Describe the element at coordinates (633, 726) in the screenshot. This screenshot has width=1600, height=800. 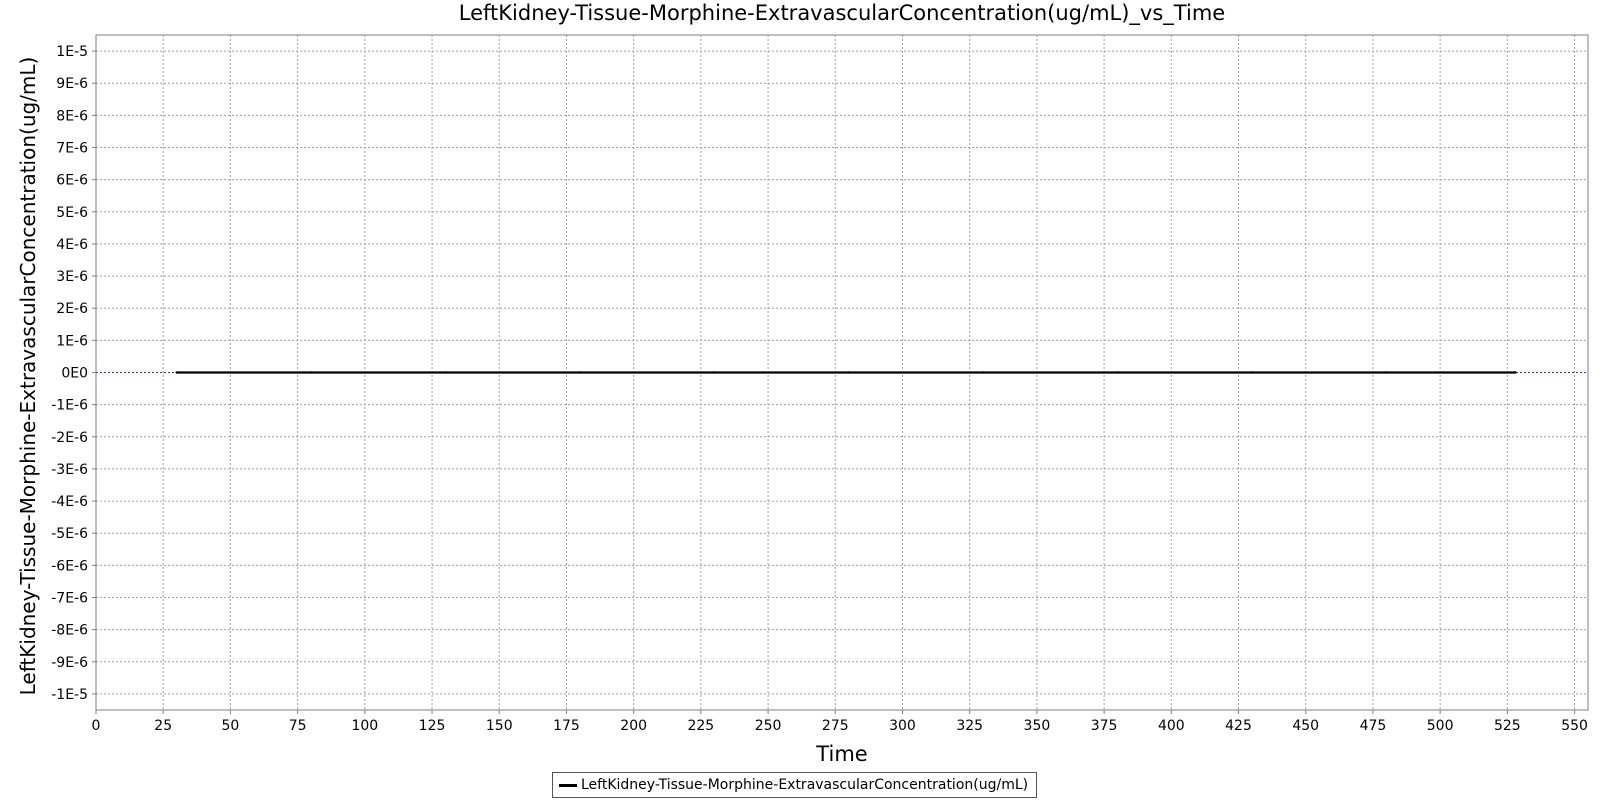
I see `x-tick-label: 200` at that location.